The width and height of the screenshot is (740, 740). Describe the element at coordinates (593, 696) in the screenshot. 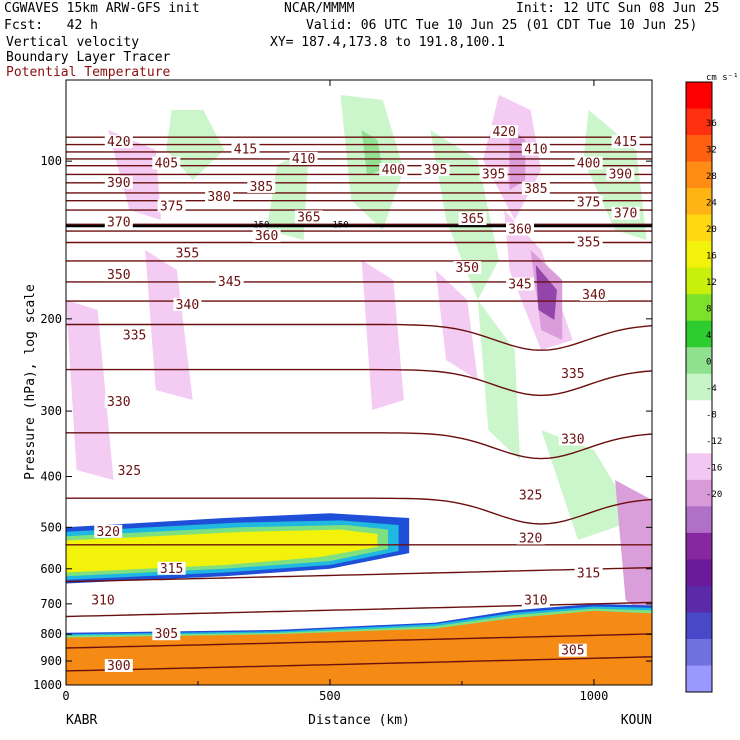

I see `x-tick-label: 1000` at that location.